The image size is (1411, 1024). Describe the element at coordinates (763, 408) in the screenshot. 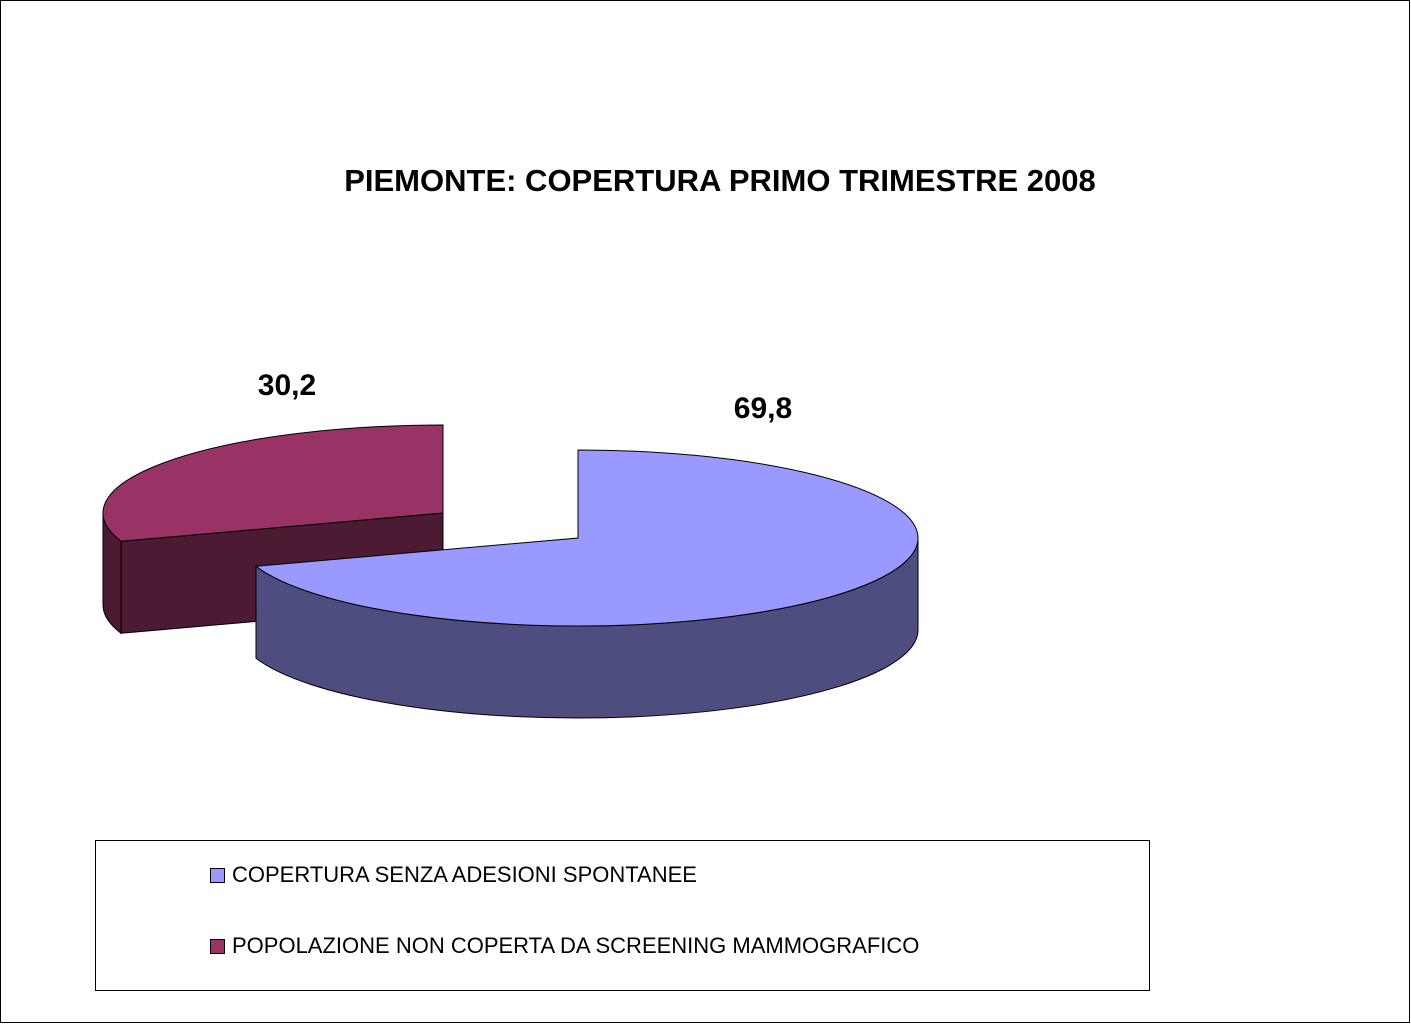

I see `value-label: 69,8` at that location.